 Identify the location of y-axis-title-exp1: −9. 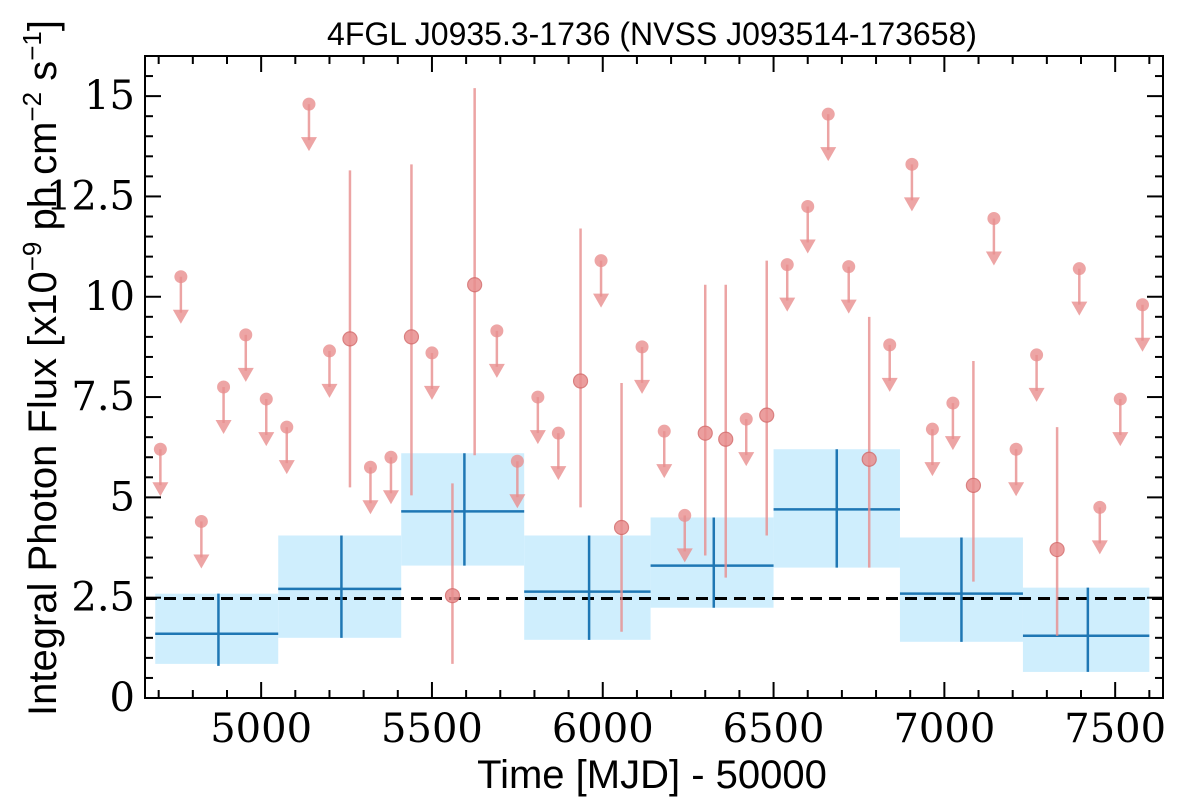
(32, 257).